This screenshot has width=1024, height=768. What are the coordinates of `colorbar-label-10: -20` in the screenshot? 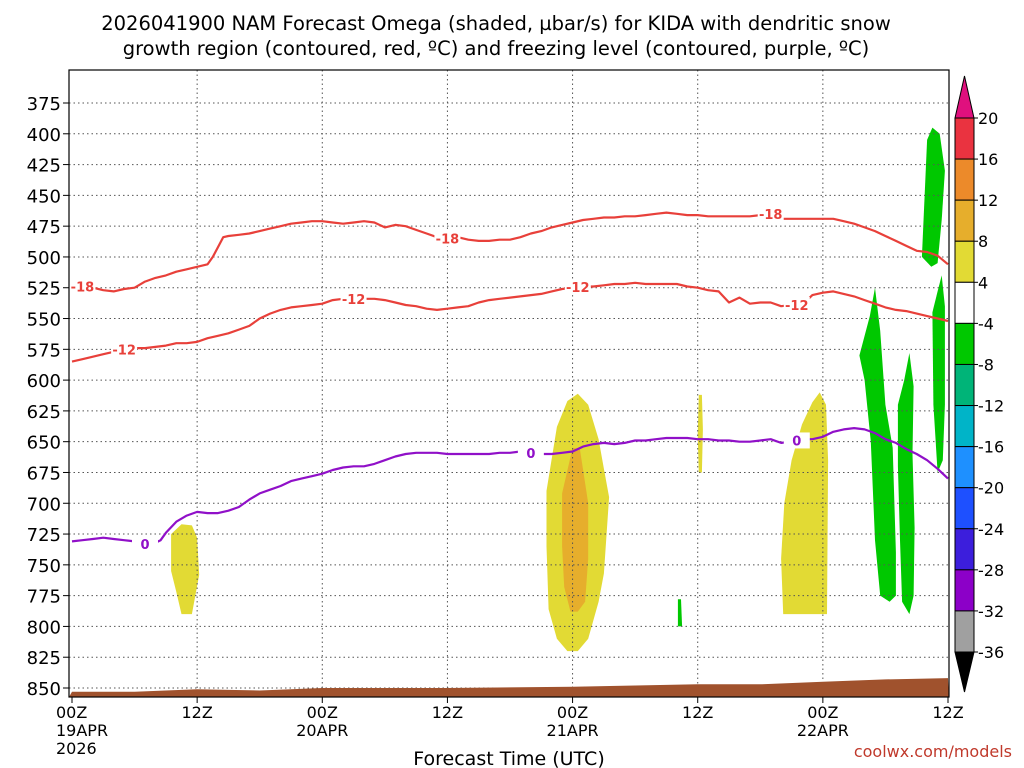 It's located at (991, 488).